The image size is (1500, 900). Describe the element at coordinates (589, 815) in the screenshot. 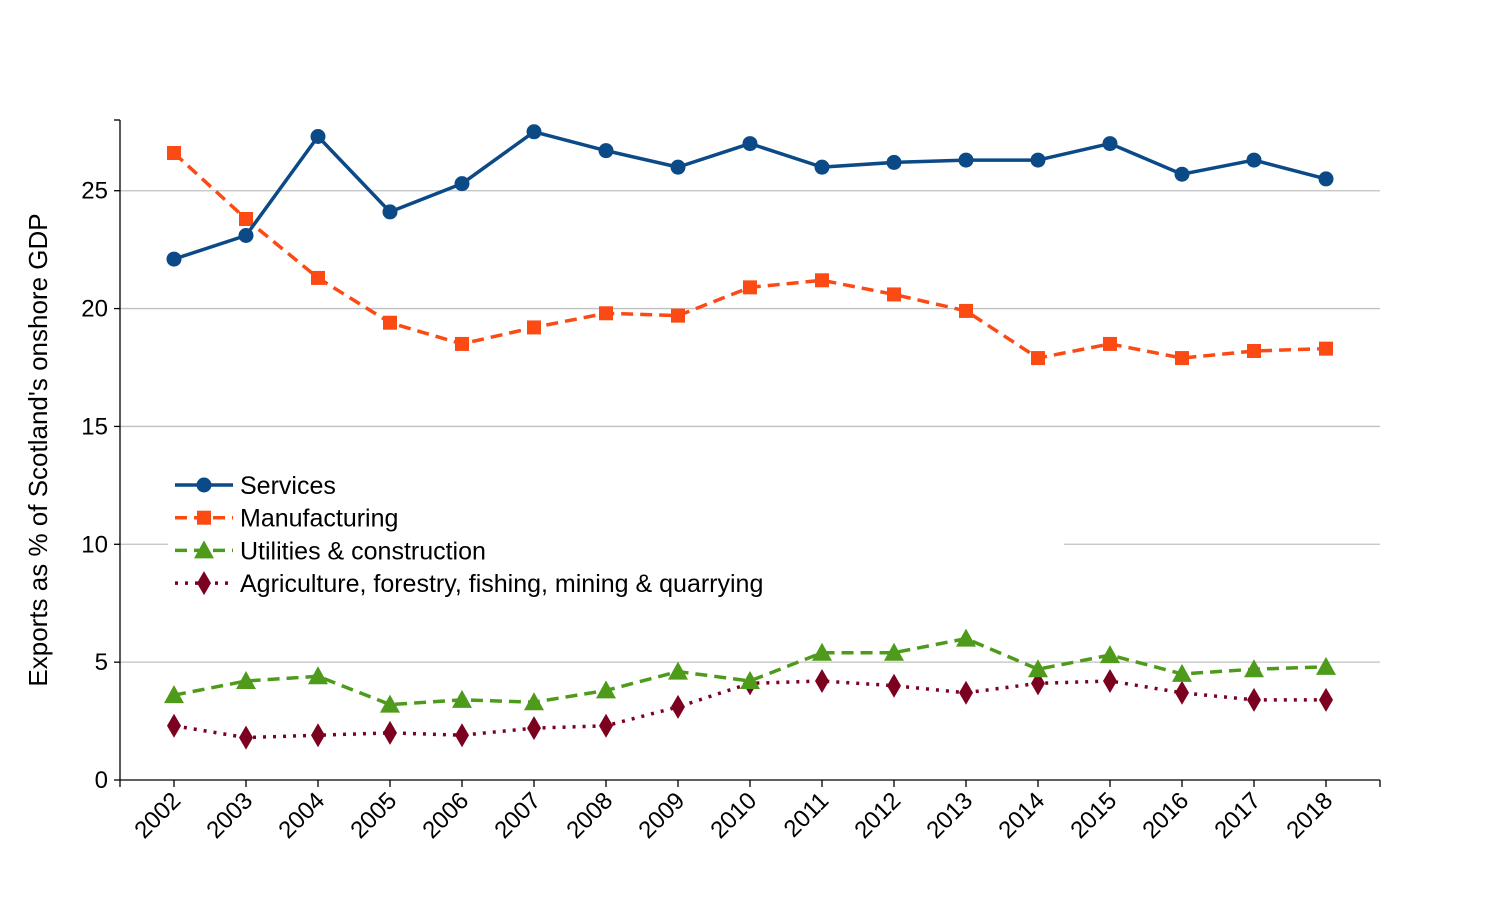

I see `x-tick-label: 2008` at that location.